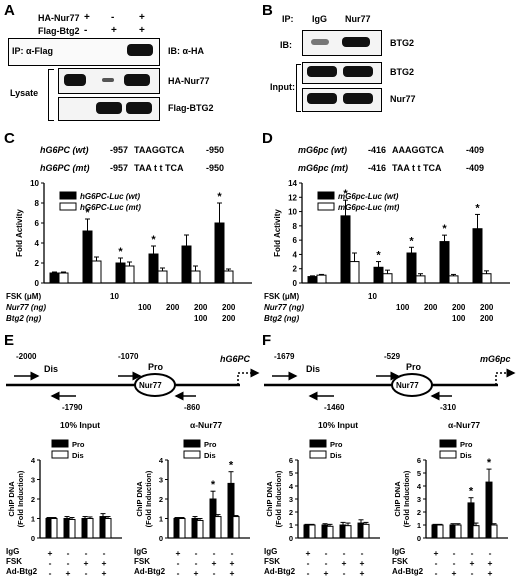 Image resolution: width=520 pixels, height=579 pixels. What do you see at coordinates (282, 87) in the screenshot?
I see `input-label: Input:` at bounding box center [282, 87].